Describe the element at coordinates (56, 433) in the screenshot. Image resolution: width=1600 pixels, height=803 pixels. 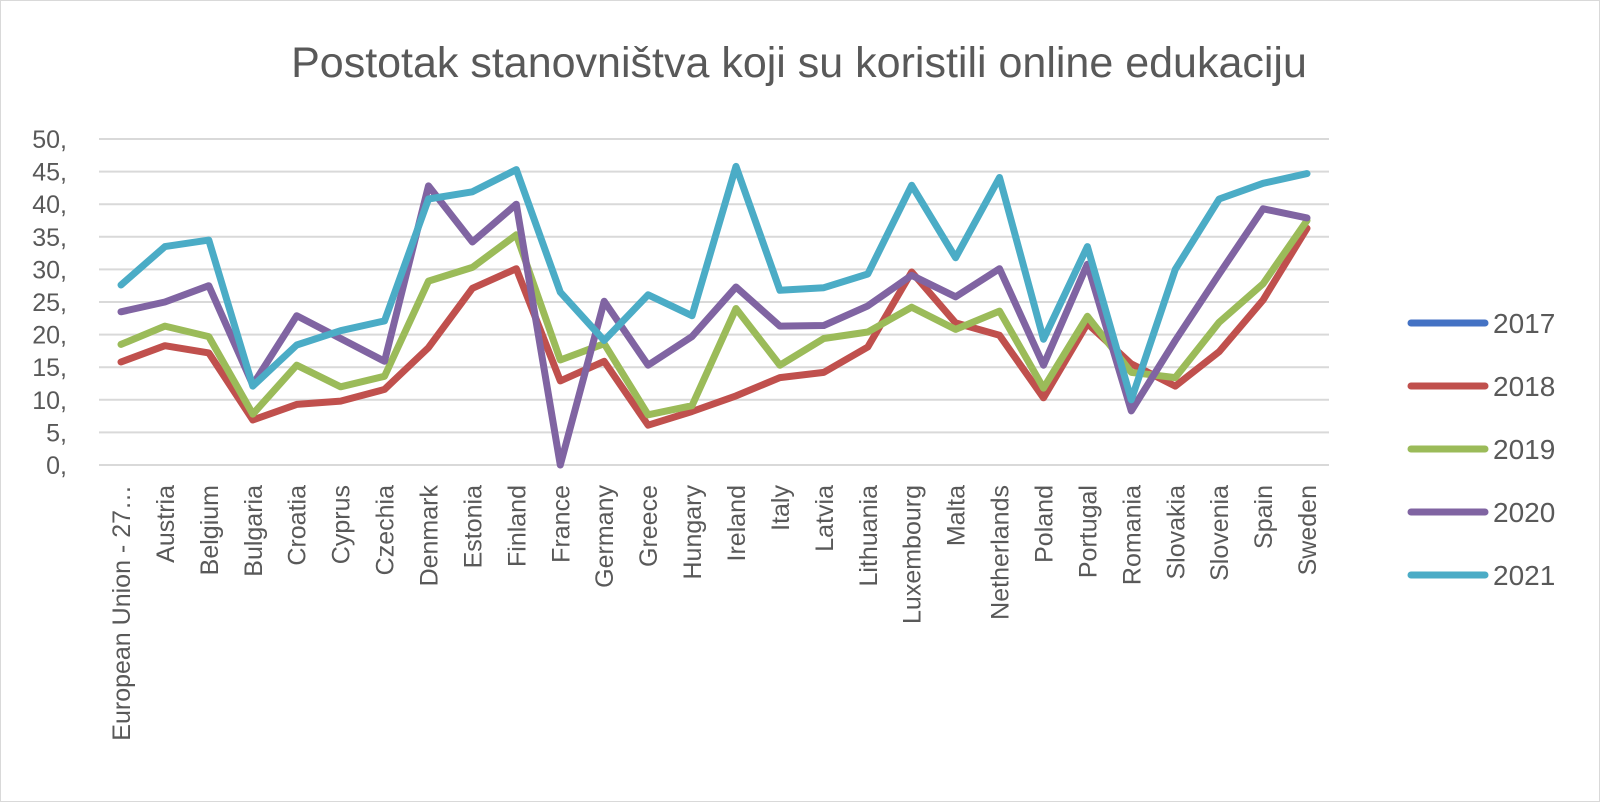
I see `y-tick-label: 5,` at that location.